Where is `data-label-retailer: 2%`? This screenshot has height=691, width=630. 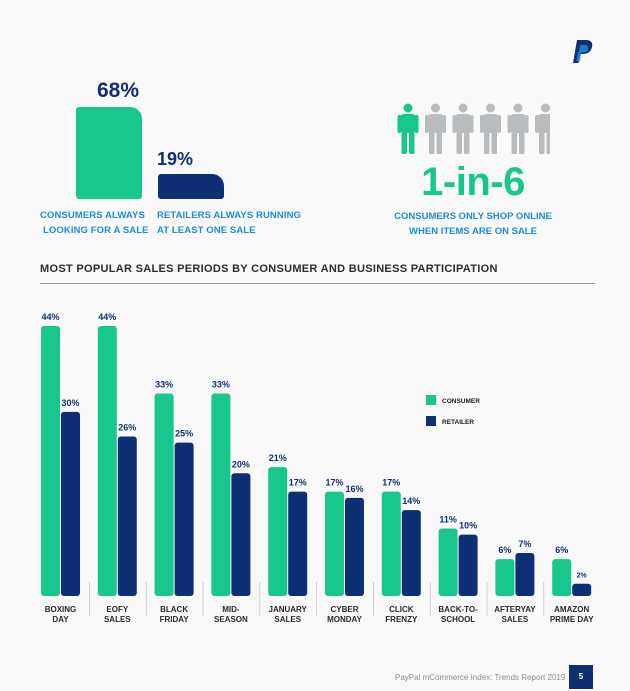
data-label-retailer: 2% is located at coordinates (582, 576).